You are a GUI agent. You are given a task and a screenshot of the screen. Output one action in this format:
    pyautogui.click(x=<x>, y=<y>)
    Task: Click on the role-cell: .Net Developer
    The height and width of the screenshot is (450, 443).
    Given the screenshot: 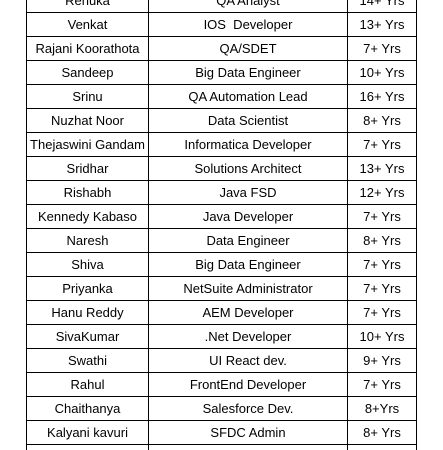 What is the action you would take?
    pyautogui.click(x=248, y=336)
    